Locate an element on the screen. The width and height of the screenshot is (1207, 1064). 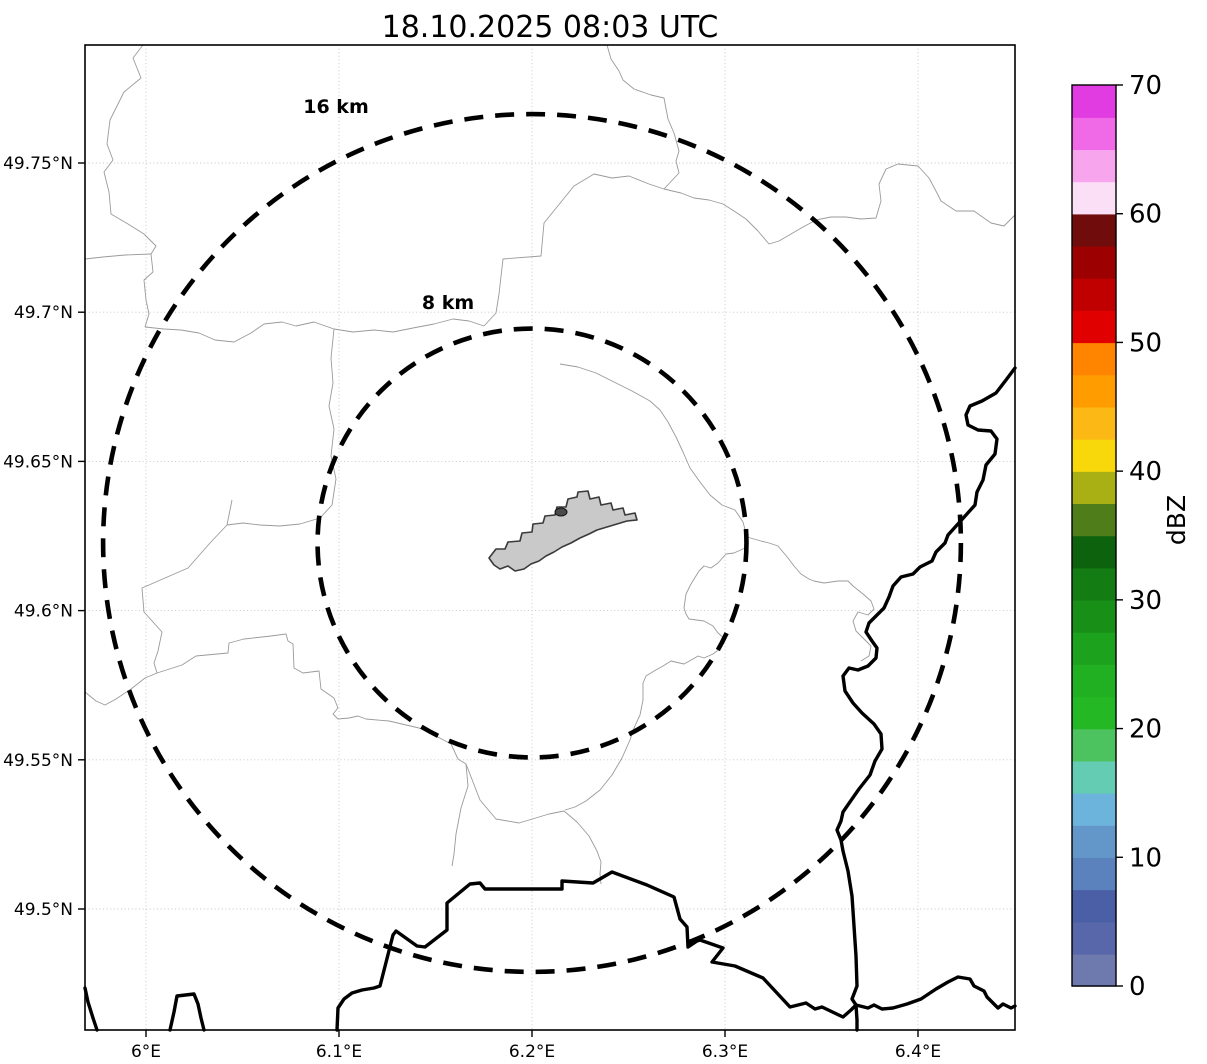
y-axis-tick-label: 49.7°N is located at coordinates (43, 313).